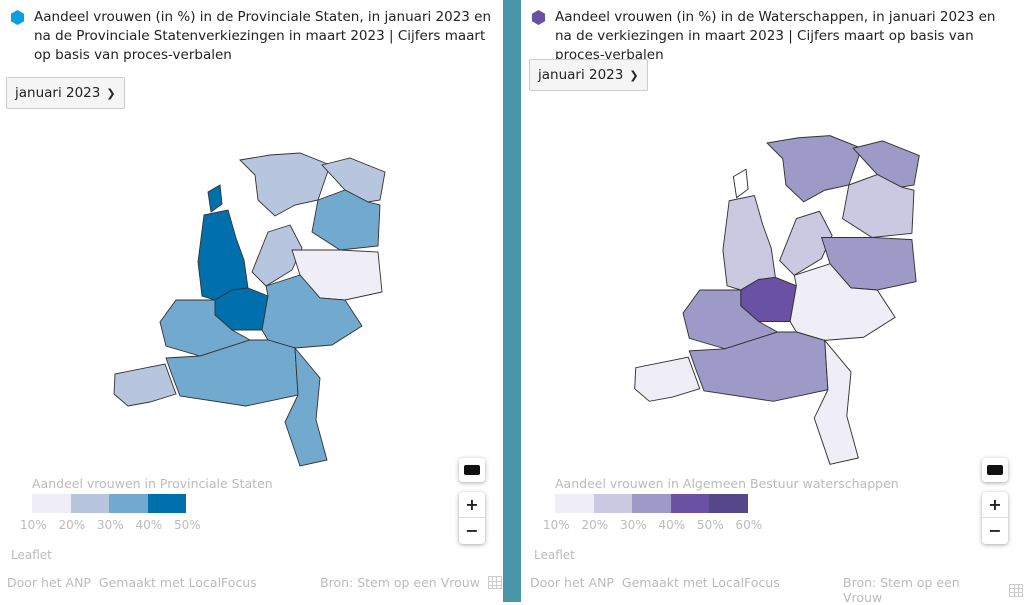 The height and width of the screenshot is (605, 1024). Describe the element at coordinates (749, 525) in the screenshot. I see `legend-tick: 60%` at that location.